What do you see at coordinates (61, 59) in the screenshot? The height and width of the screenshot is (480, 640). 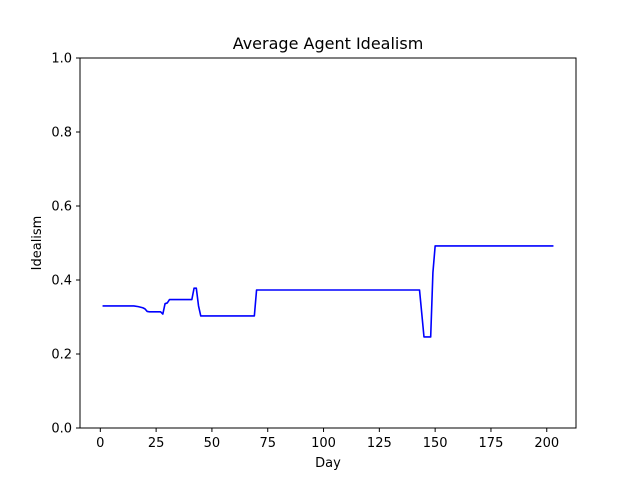 I see `y-tick-label: 1.0` at bounding box center [61, 59].